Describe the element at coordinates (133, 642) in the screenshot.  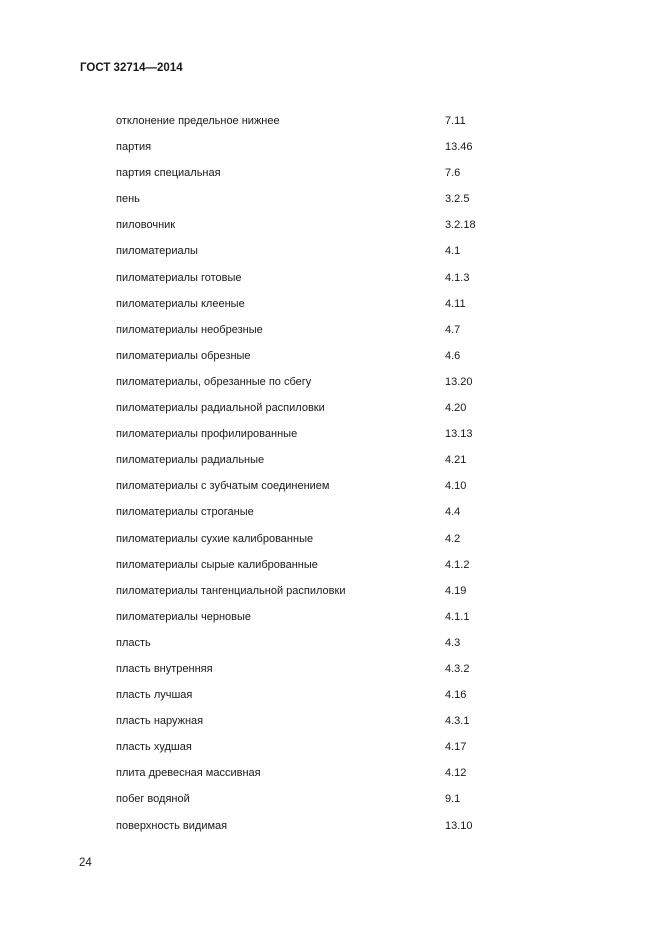
I see `index-term: пласть` at that location.